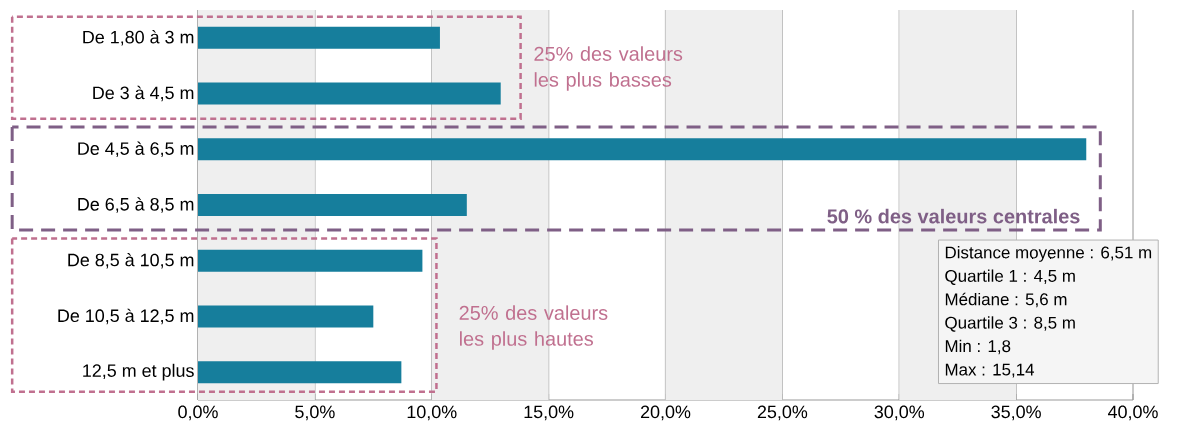 Image resolution: width=1178 pixels, height=439 pixels. Describe the element at coordinates (990, 370) in the screenshot. I see `annotation: Max : 15,14` at that location.